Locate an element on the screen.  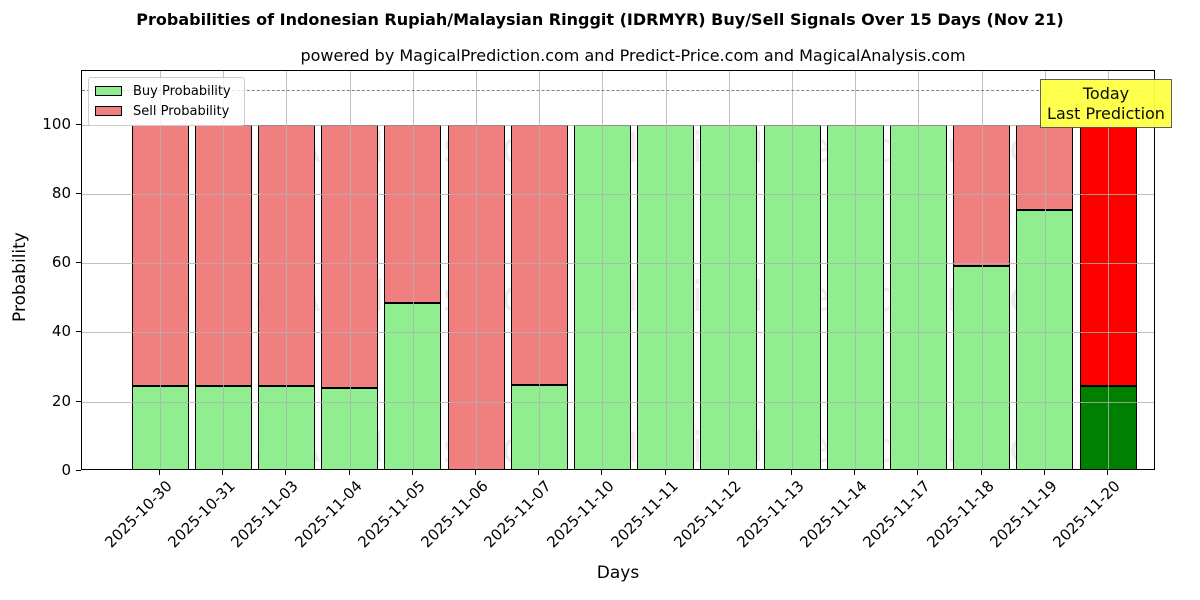
buy-swatch-icon is located at coordinates (108, 91).